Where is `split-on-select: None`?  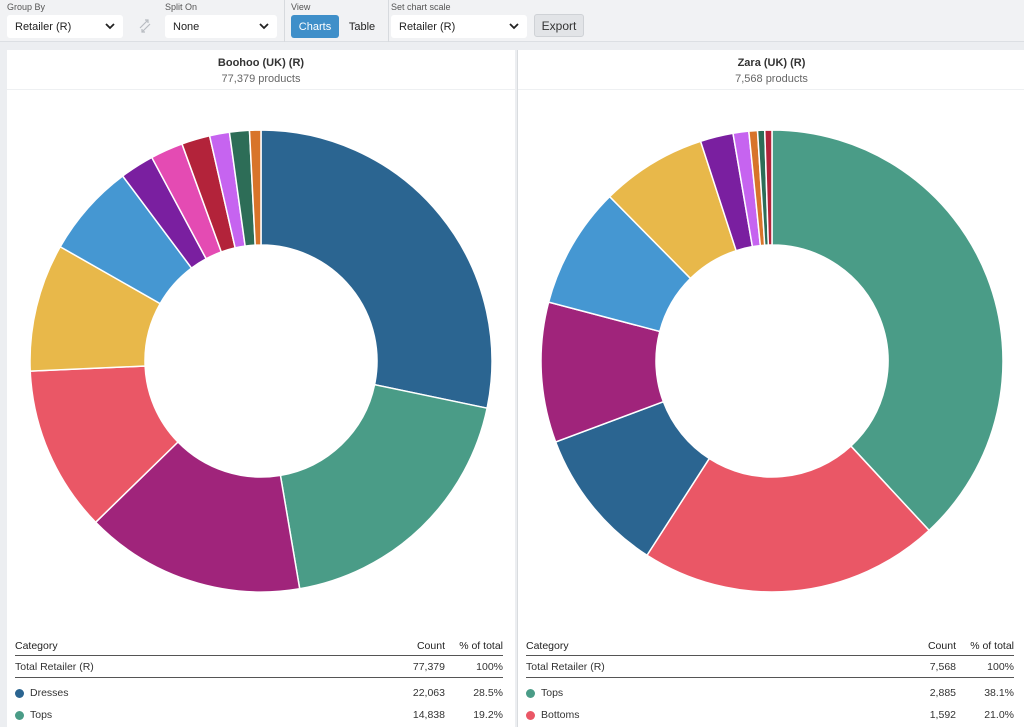
split-on-select: None is located at coordinates (221, 26).